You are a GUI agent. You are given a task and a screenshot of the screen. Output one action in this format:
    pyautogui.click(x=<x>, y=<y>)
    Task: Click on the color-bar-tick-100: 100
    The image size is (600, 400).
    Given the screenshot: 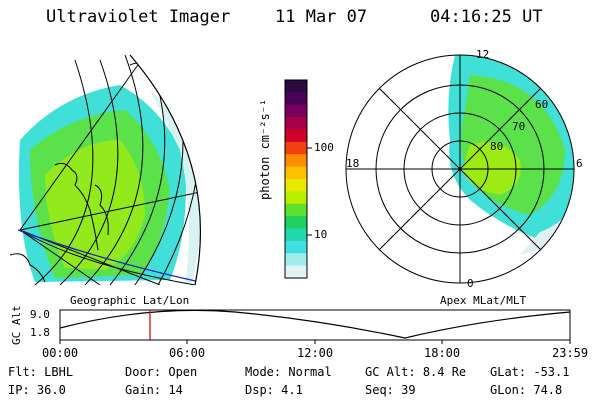 What is the action you would take?
    pyautogui.click(x=324, y=147)
    